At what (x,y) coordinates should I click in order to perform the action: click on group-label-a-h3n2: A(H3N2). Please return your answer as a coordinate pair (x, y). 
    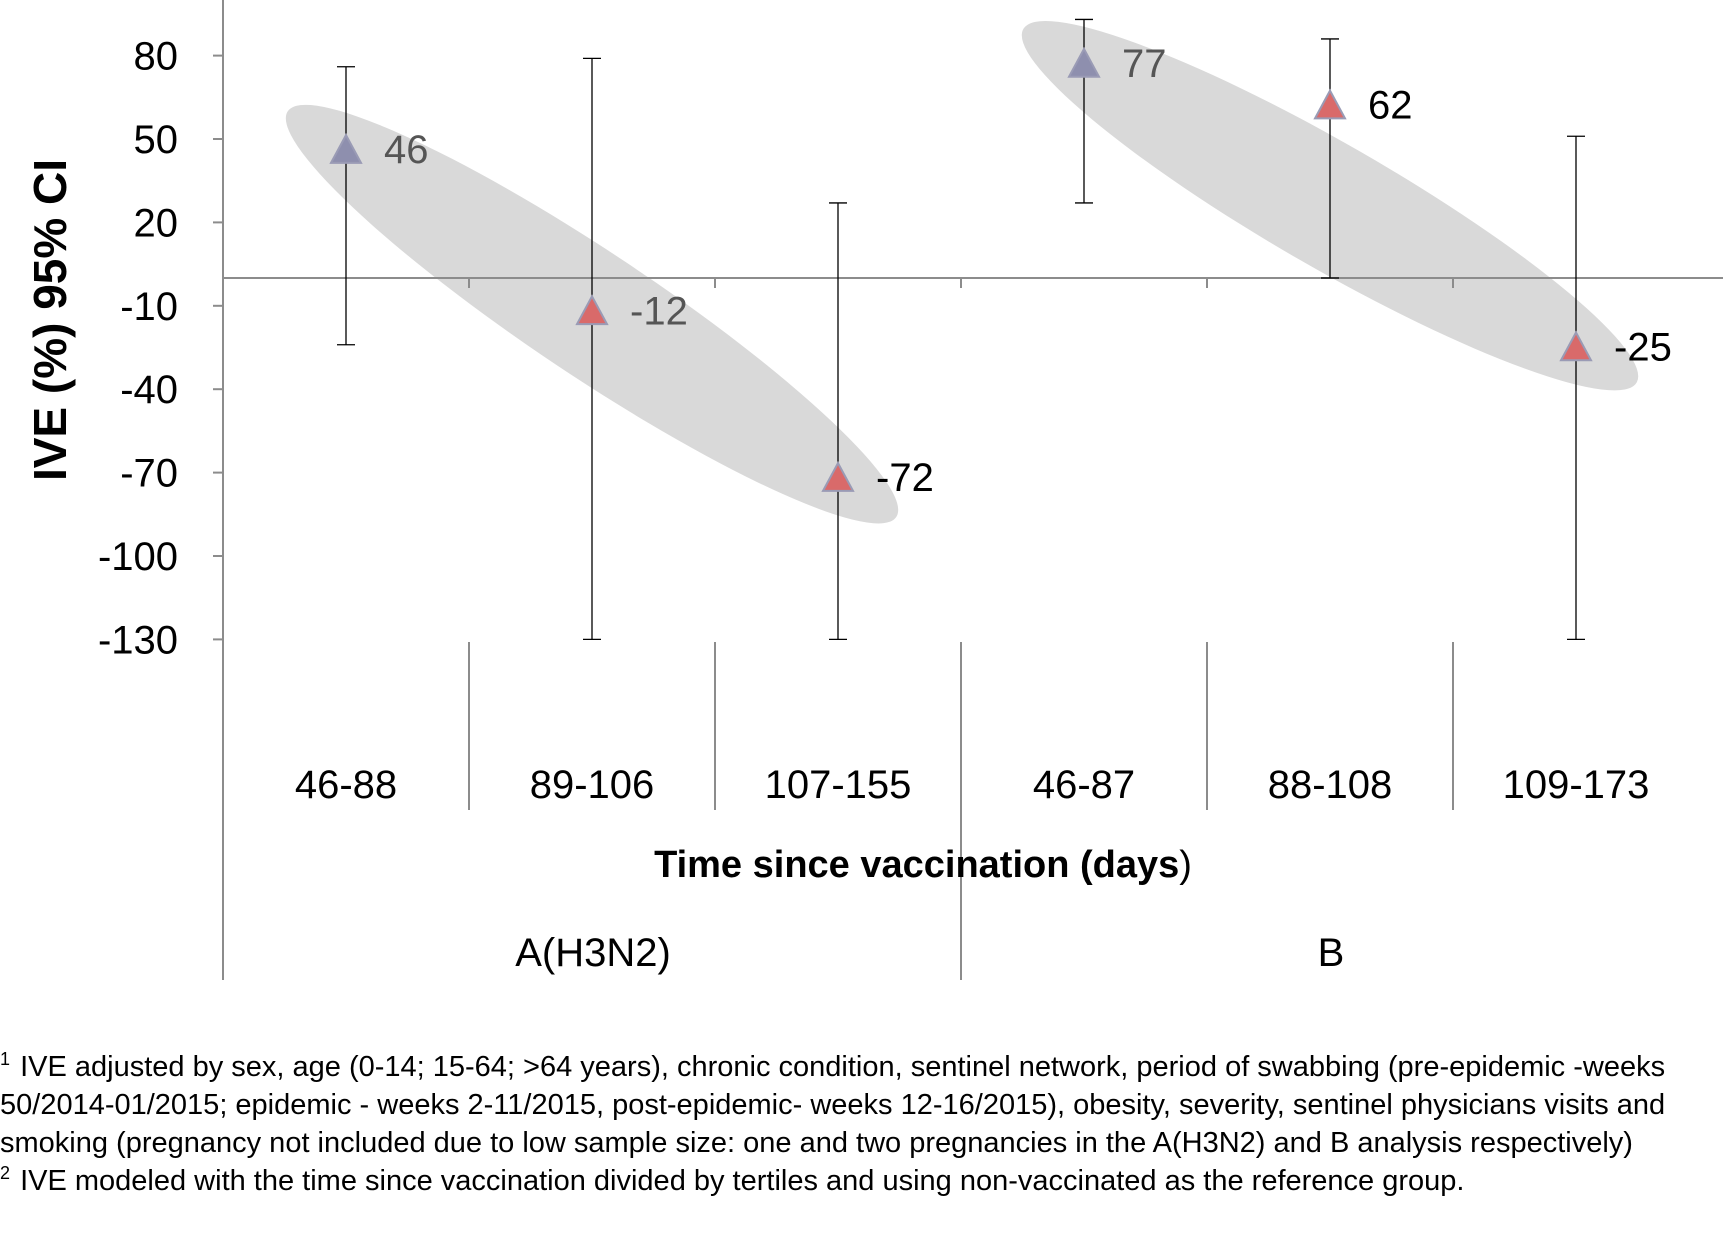
    Looking at the image, I should click on (593, 953).